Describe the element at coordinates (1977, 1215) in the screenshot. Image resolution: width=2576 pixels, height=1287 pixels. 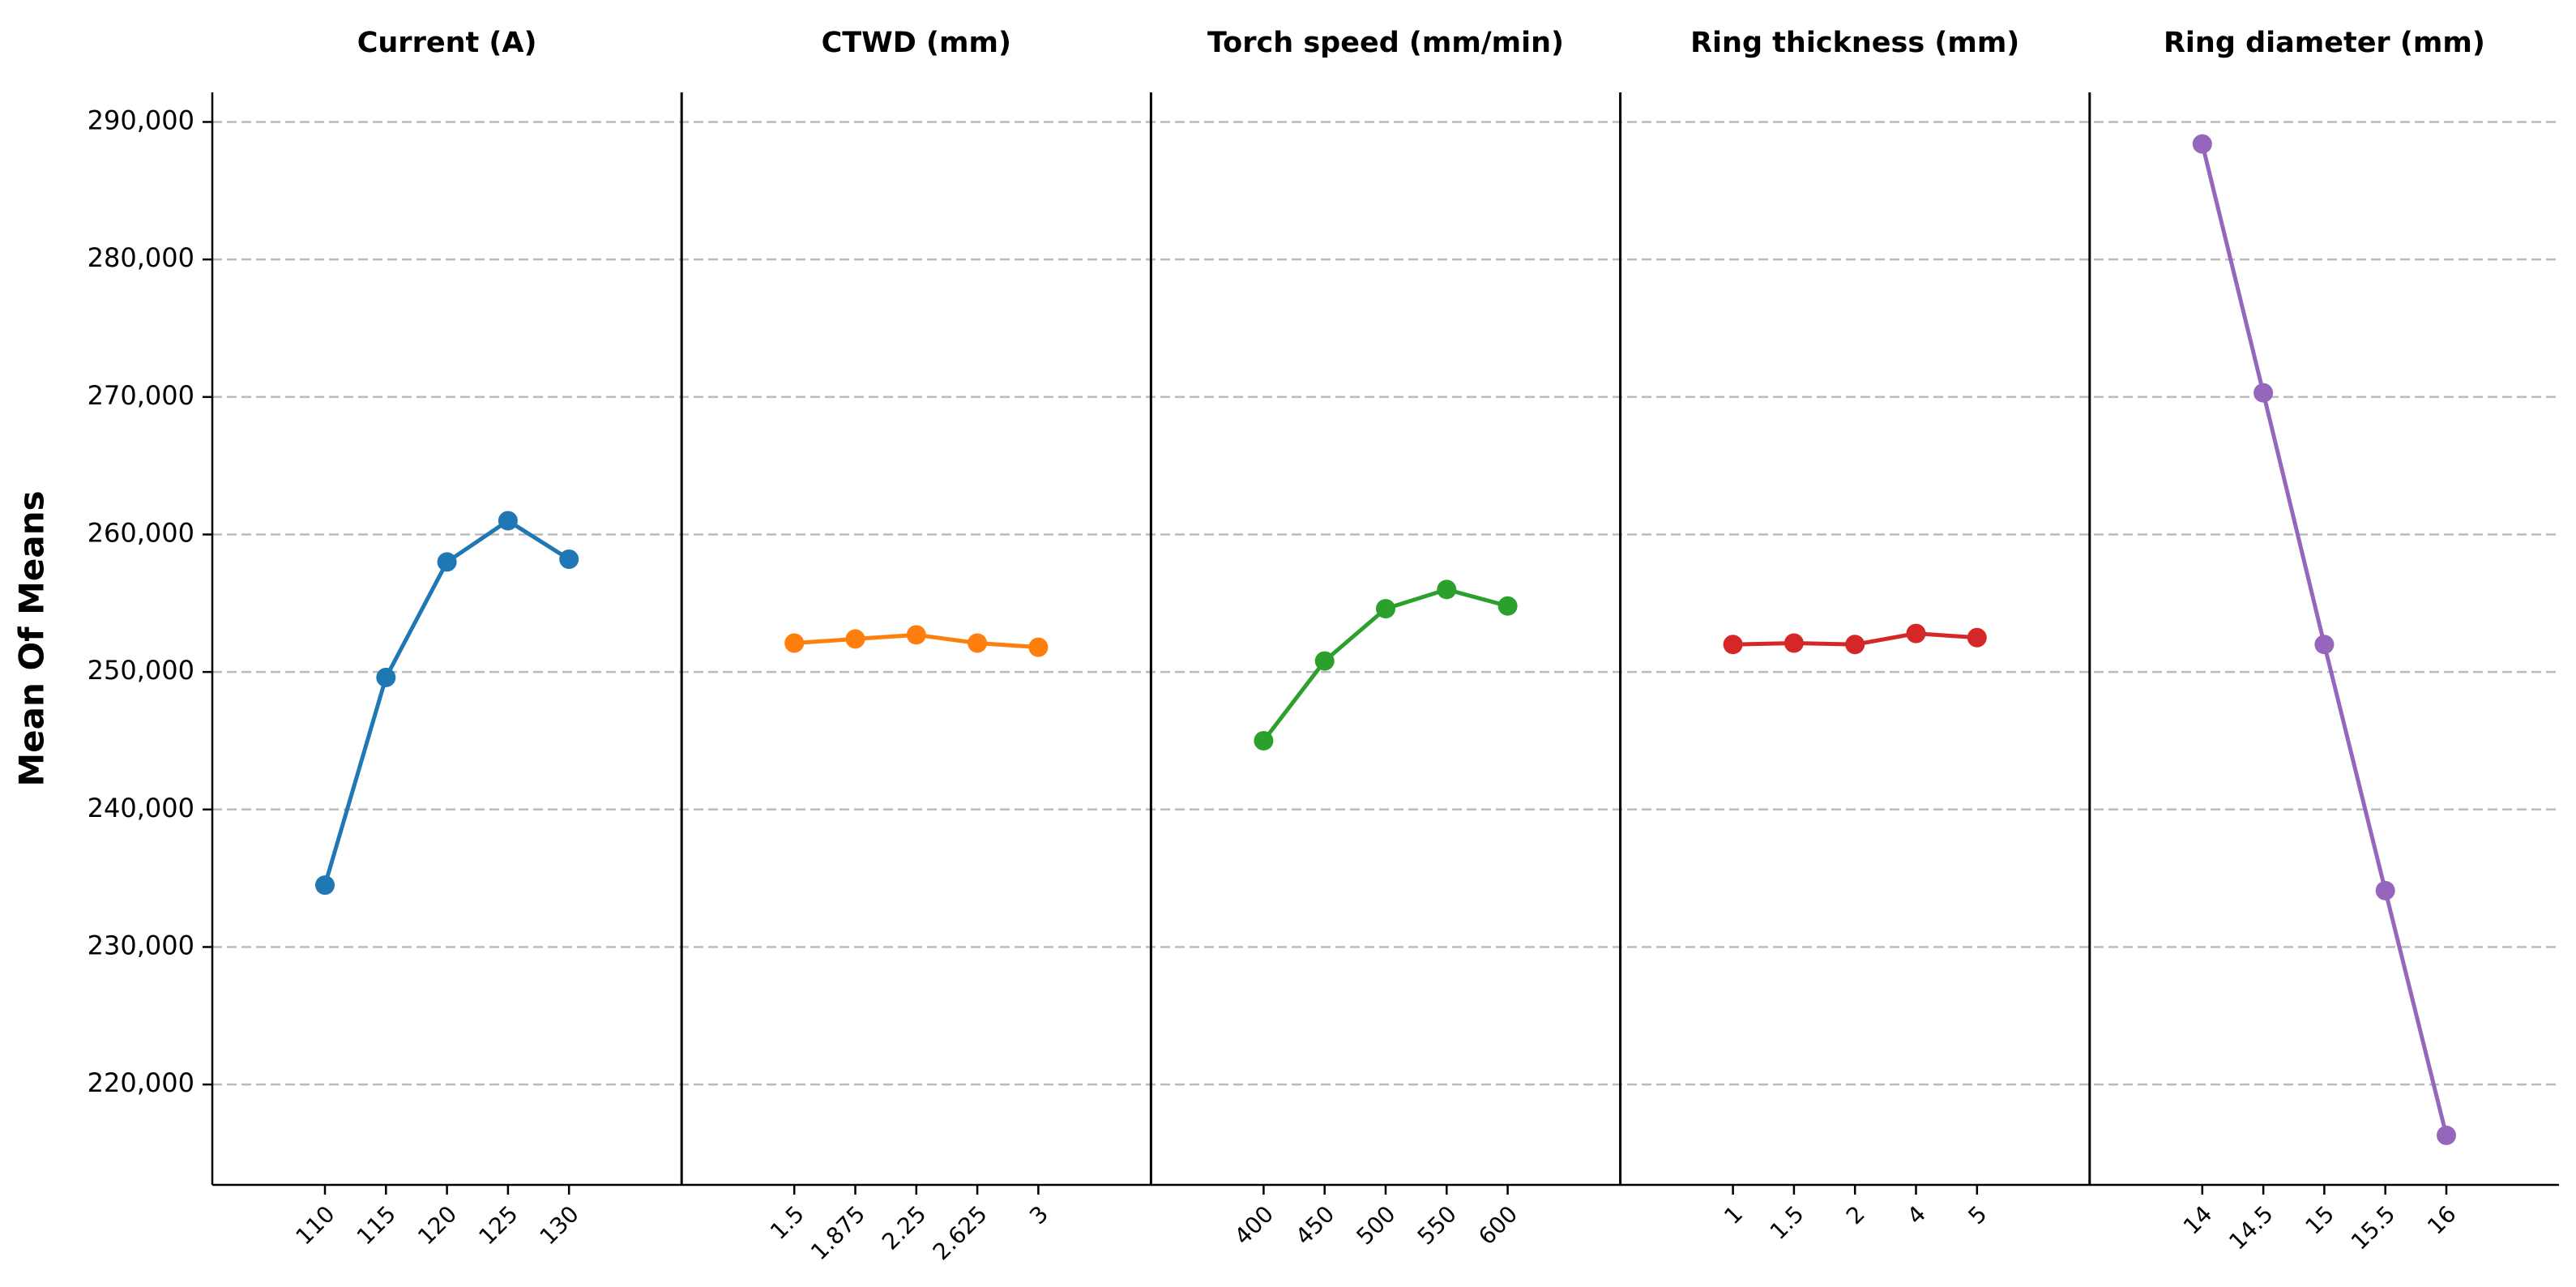
I see `x-tick-label: 5` at that location.